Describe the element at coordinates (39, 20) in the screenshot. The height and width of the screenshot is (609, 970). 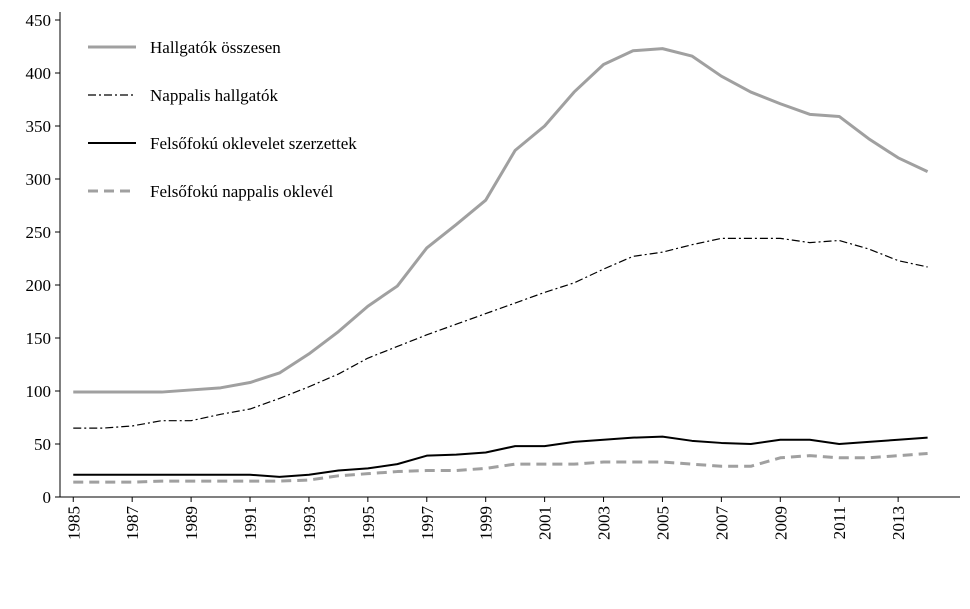
I see `y-tick-label: 450` at that location.